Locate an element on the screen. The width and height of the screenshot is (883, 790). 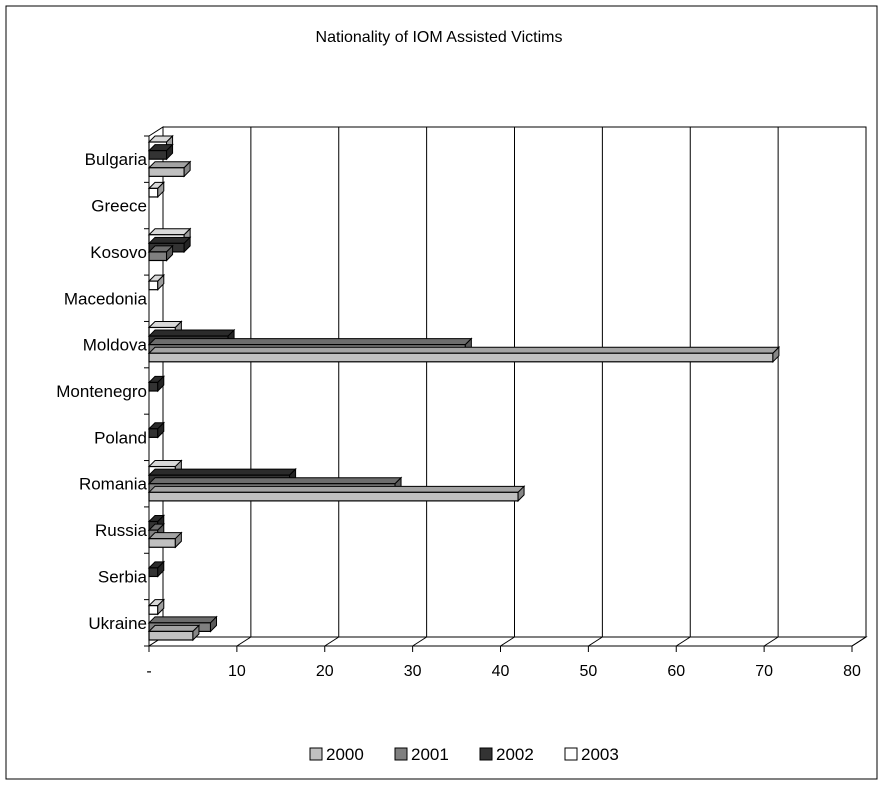
bar-2003-macedonia is located at coordinates (156, 282).